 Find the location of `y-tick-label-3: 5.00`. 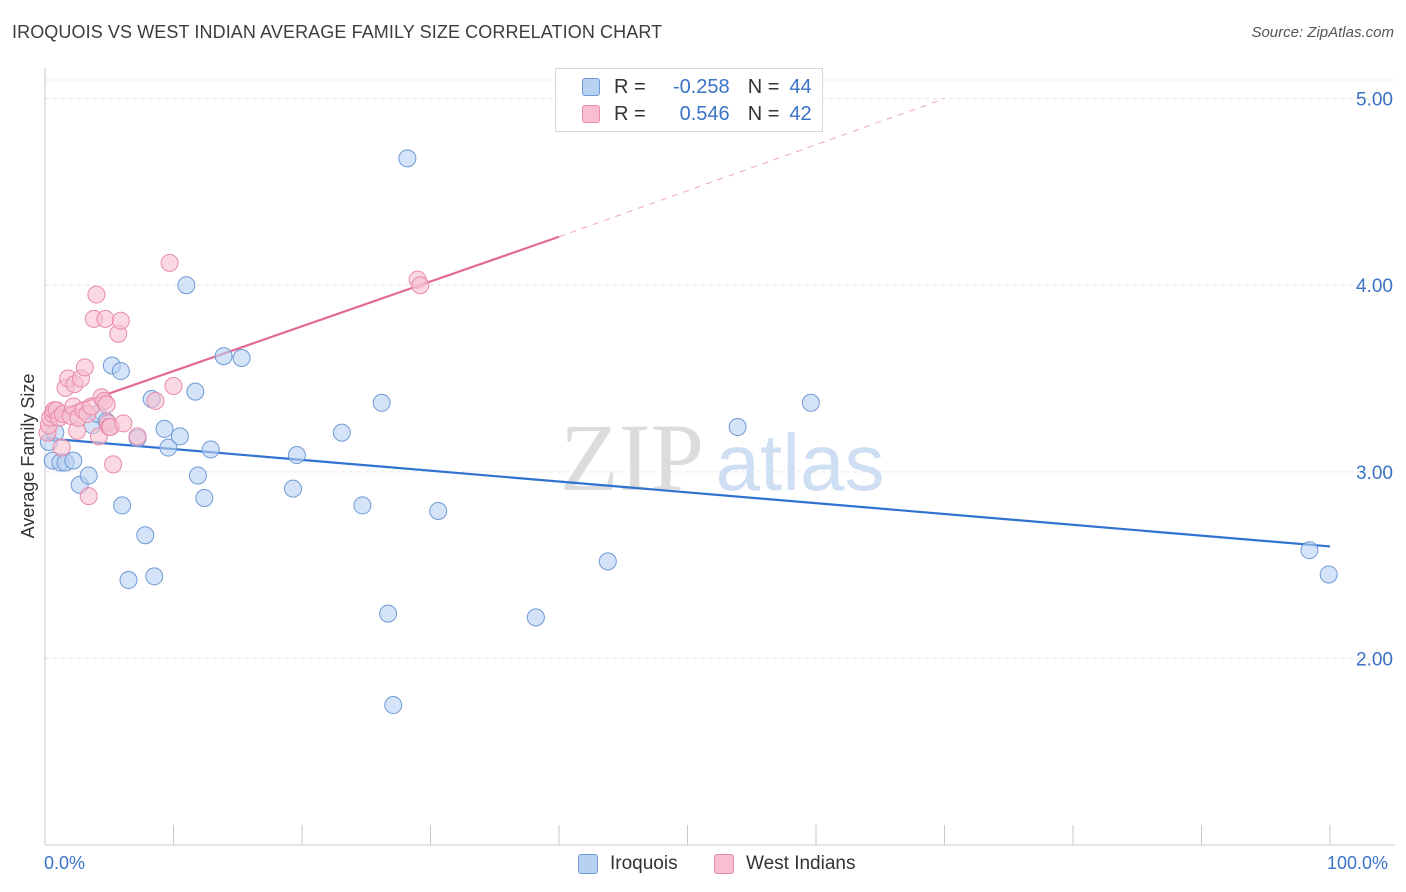

y-tick-label-3: 5.00 is located at coordinates (1374, 100).